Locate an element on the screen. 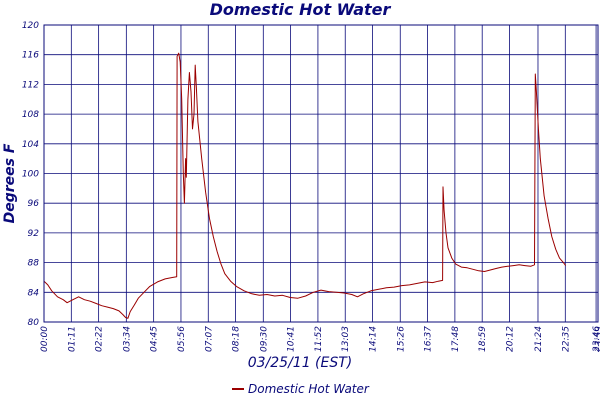 This screenshot has width=600, height=400. x-tick-label: 11:52 is located at coordinates (319, 339).